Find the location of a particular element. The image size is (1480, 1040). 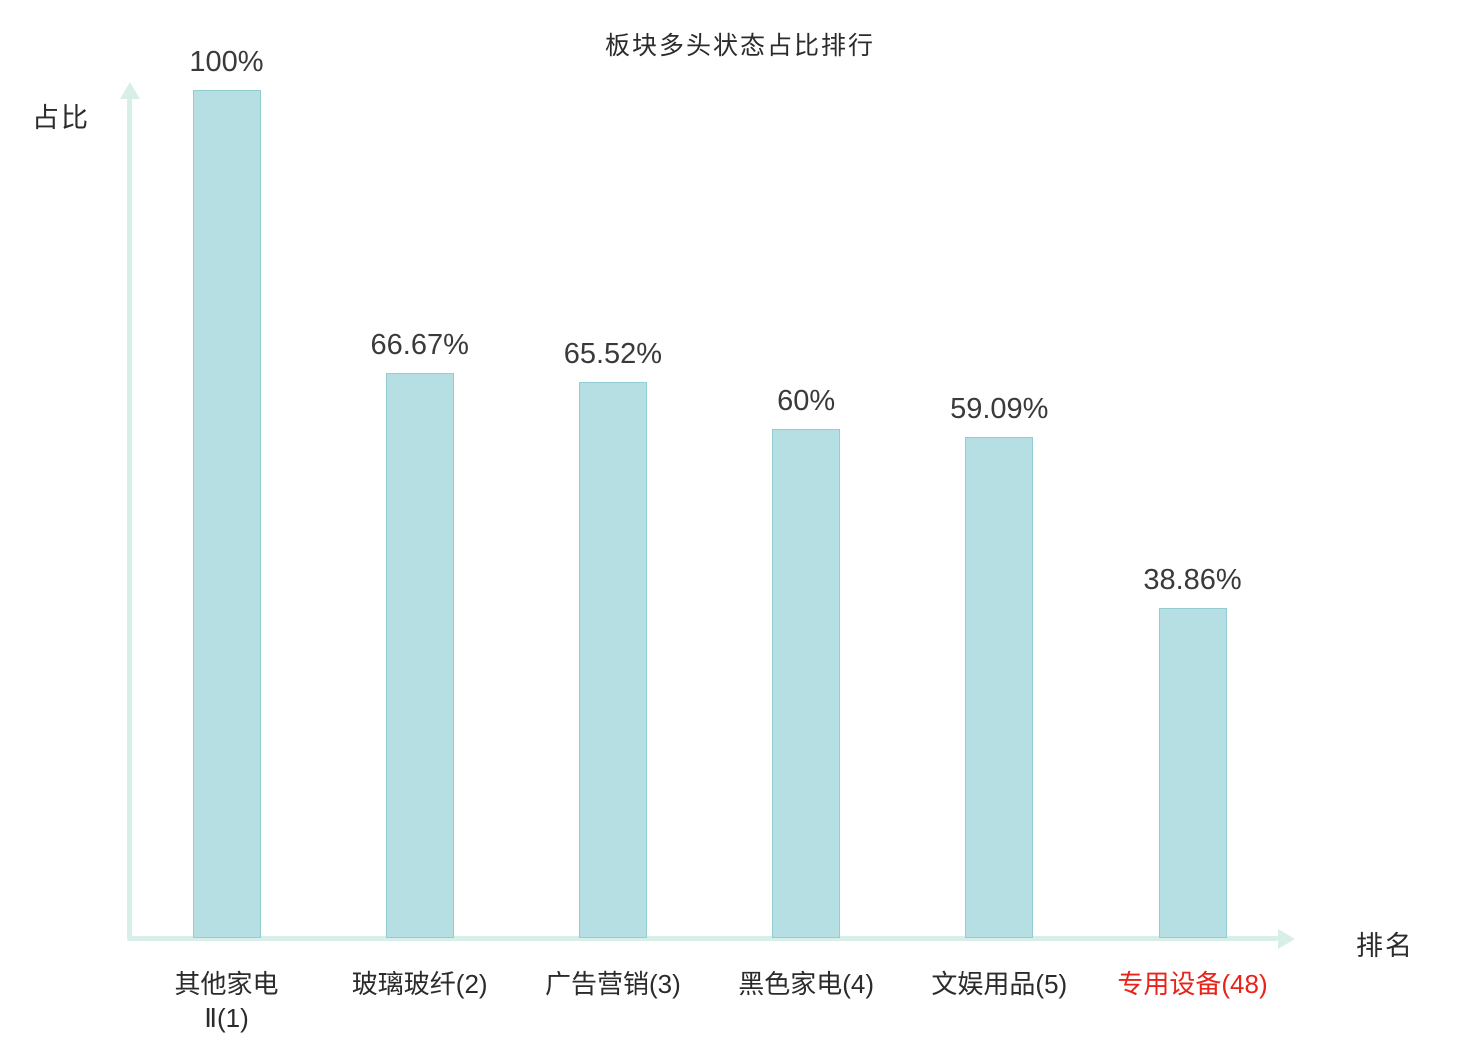

x-axis-arrow-icon is located at coordinates (1286, 939).